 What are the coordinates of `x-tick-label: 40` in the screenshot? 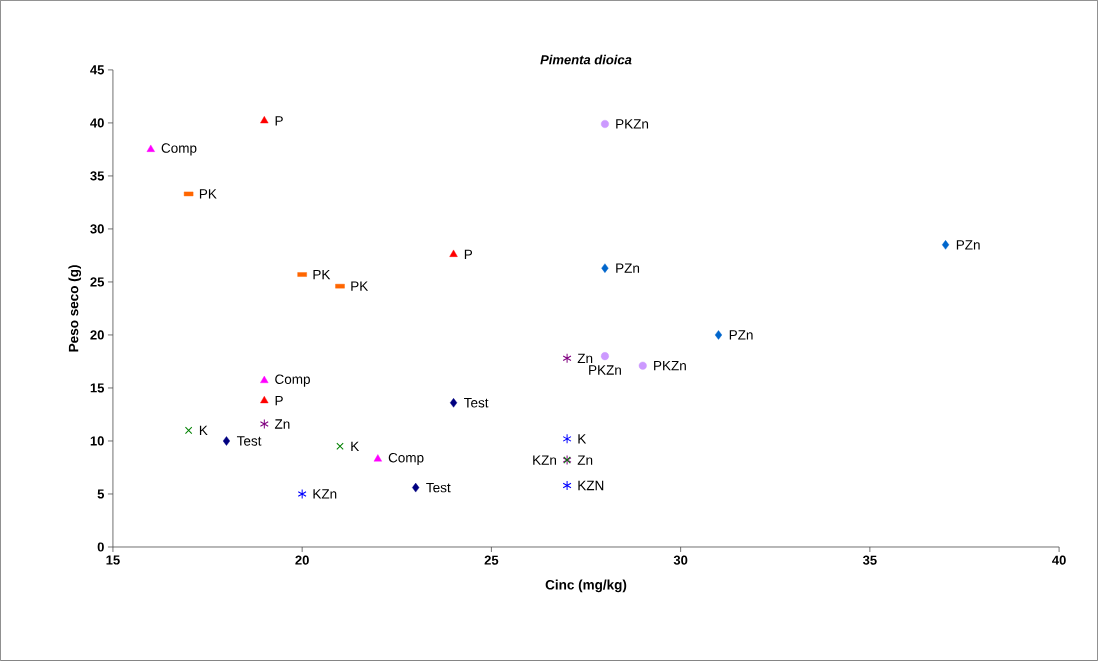 It's located at (1059, 560).